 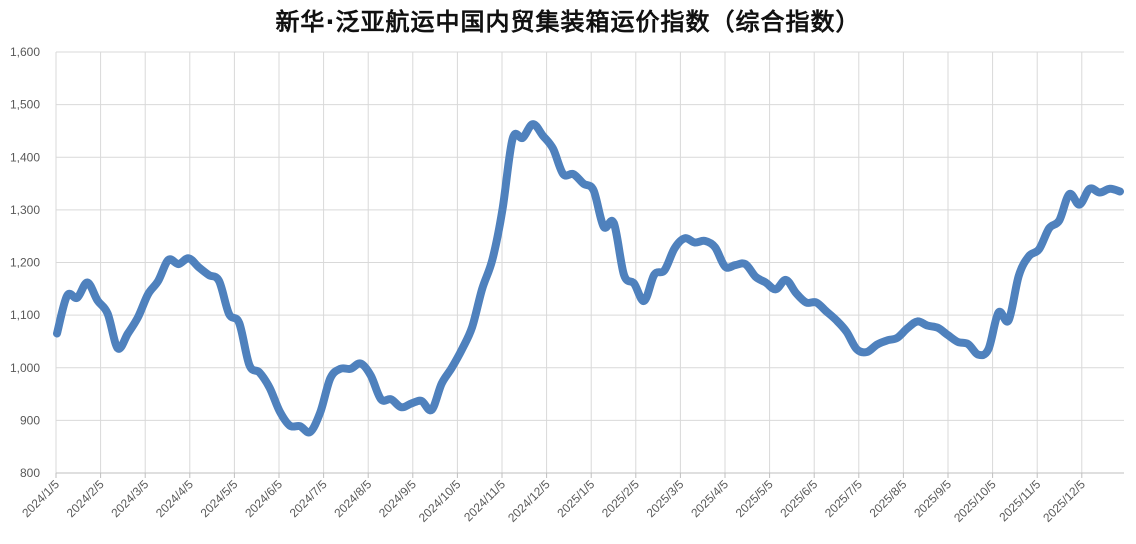 What do you see at coordinates (219, 498) in the screenshot?
I see `x-tick-label: 2024/5/5` at bounding box center [219, 498].